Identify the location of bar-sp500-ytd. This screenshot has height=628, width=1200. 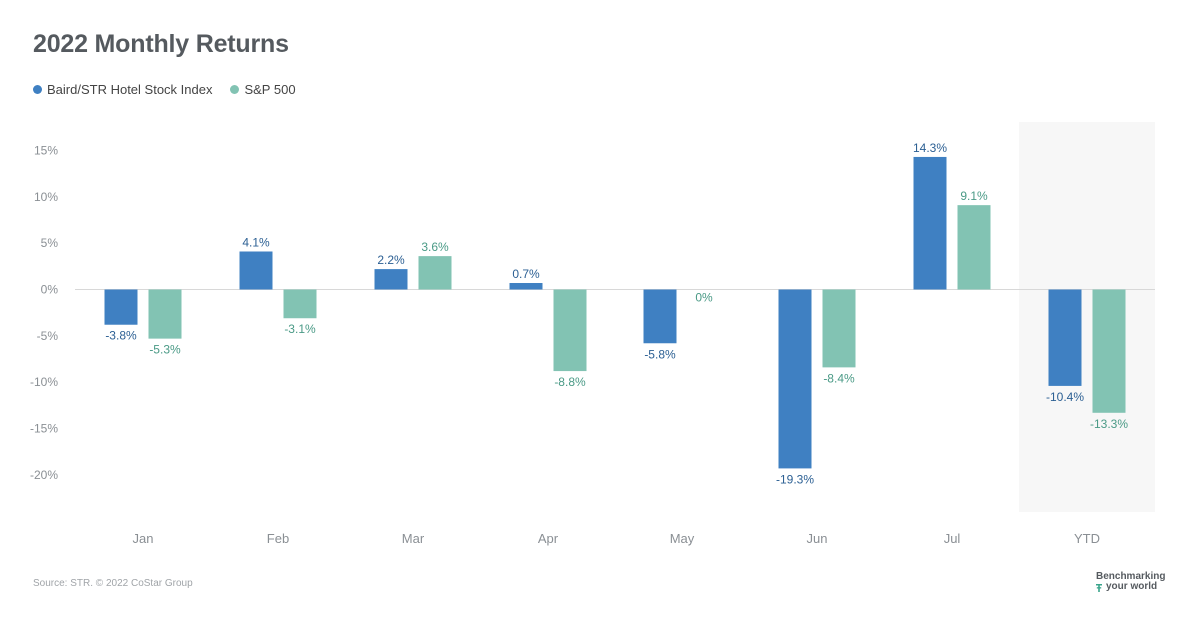
(1109, 351).